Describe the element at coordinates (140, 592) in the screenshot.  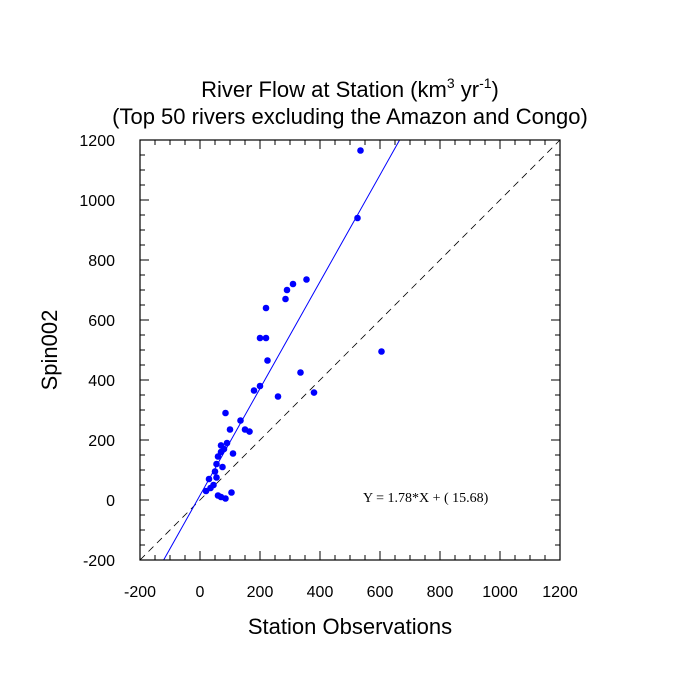
I see `x-tick-label: -200` at that location.